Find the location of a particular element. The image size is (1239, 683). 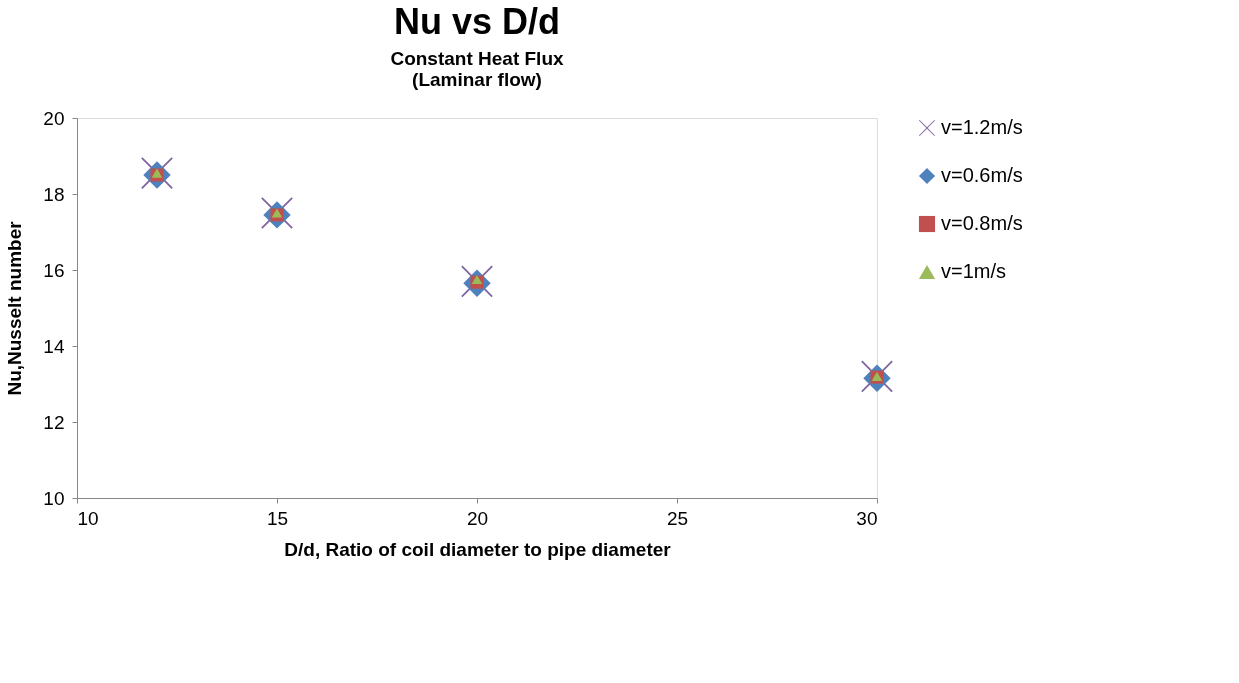

y-tick-label: 20 is located at coordinates (54, 118).